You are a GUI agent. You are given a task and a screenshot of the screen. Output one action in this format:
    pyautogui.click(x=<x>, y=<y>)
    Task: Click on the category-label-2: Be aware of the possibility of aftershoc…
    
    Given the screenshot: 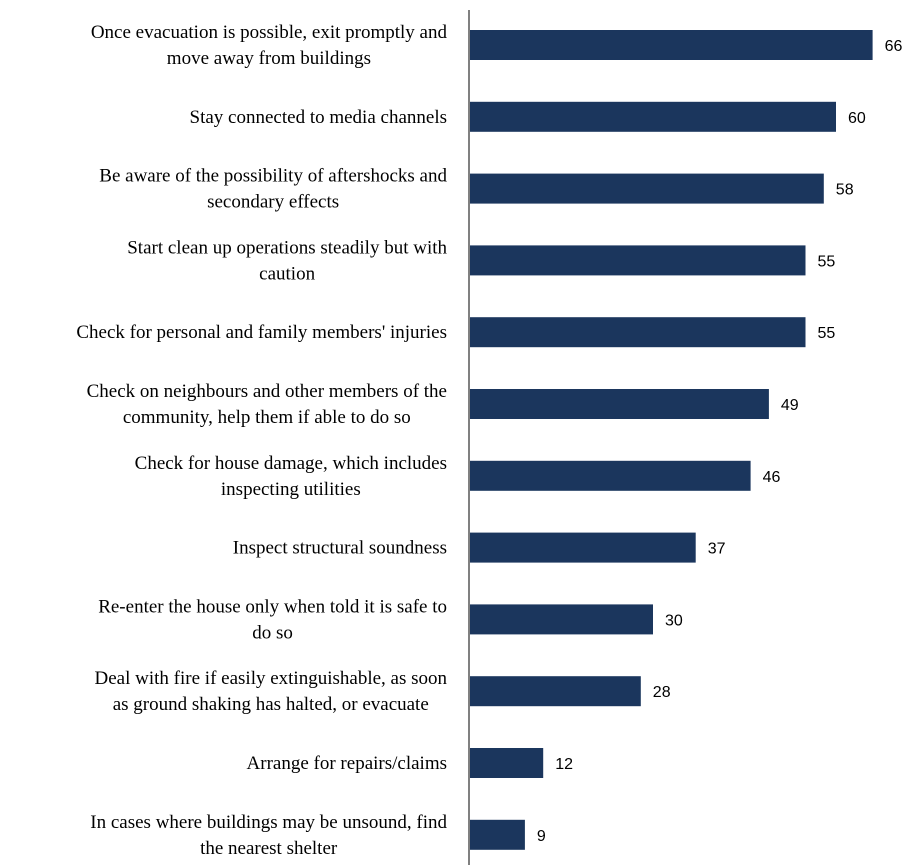 What is the action you would take?
    pyautogui.click(x=273, y=189)
    